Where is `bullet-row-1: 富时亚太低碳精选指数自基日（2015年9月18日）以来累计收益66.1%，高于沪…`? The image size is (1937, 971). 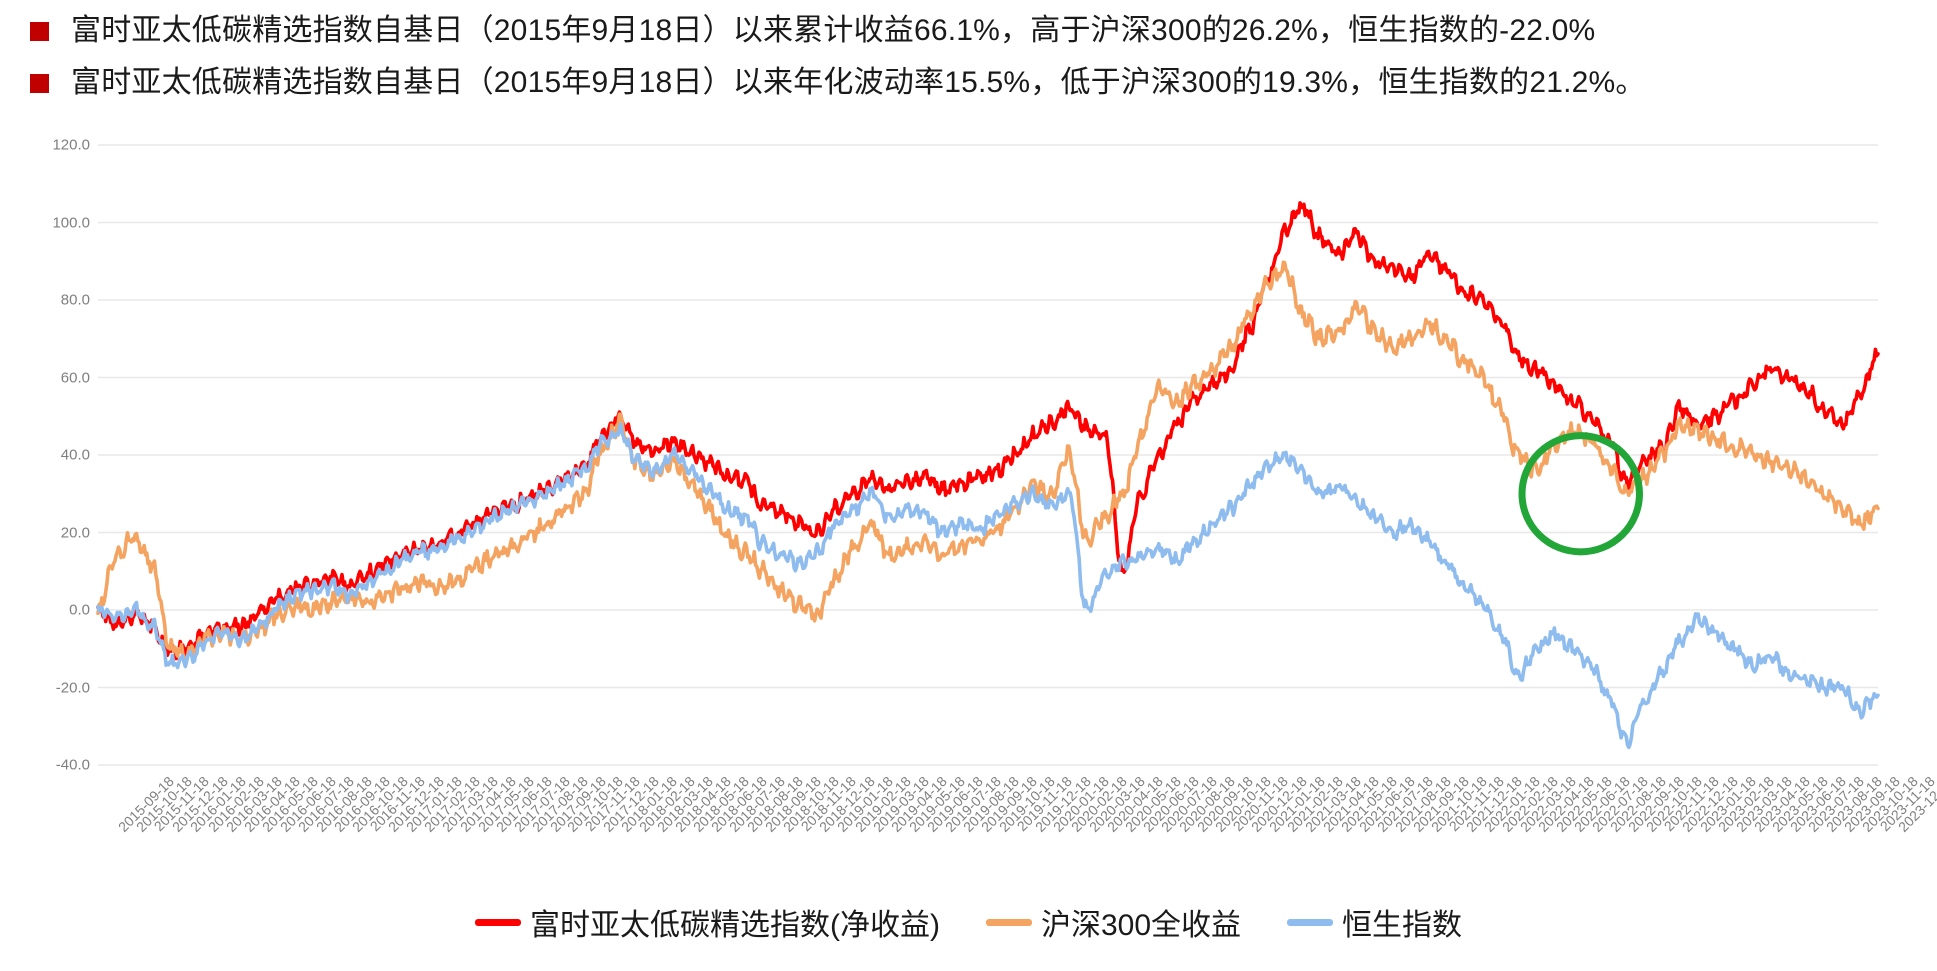 bullet-row-1: 富时亚太低碳精选指数自基日（2015年9月18日）以来累计收益66.1%，高于沪… is located at coordinates (968, 31).